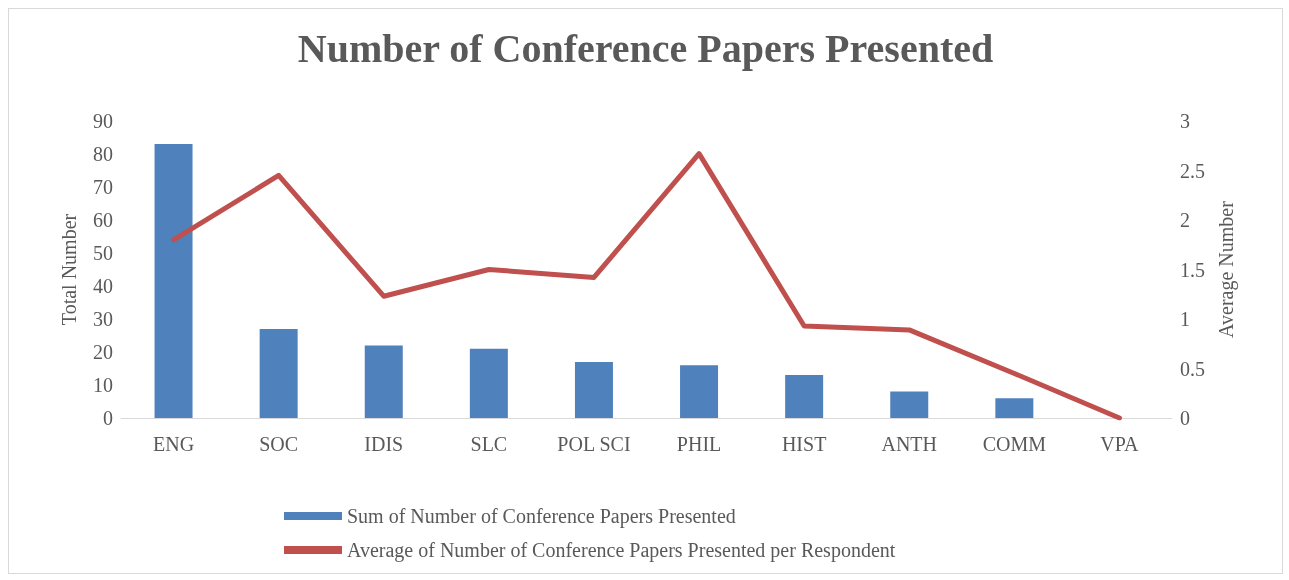  Describe the element at coordinates (1192, 170) in the screenshot. I see `y2-tick-label: 2.5` at that location.